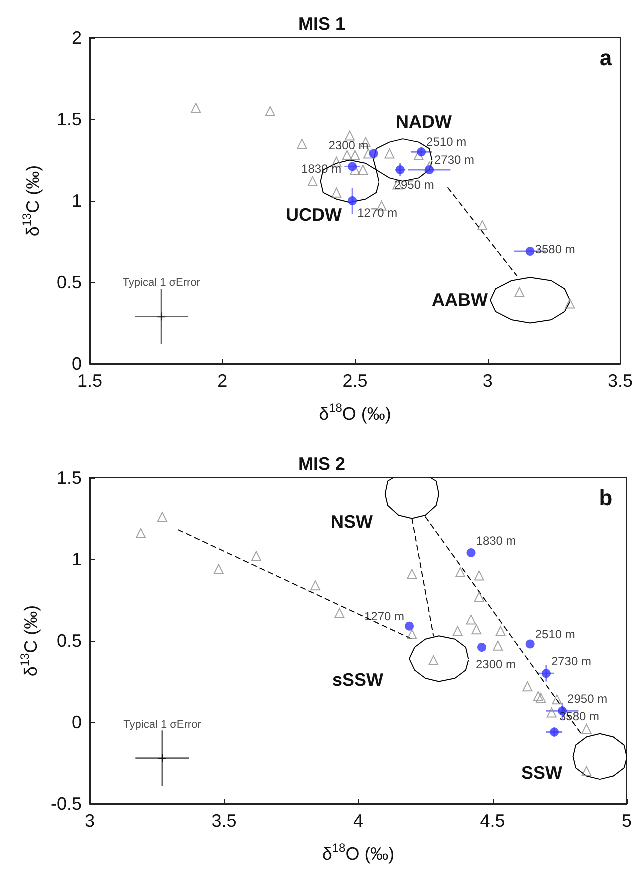 This screenshot has width=644, height=878. What do you see at coordinates (493, 821) in the screenshot?
I see `x-tick-label: 4.5` at bounding box center [493, 821].